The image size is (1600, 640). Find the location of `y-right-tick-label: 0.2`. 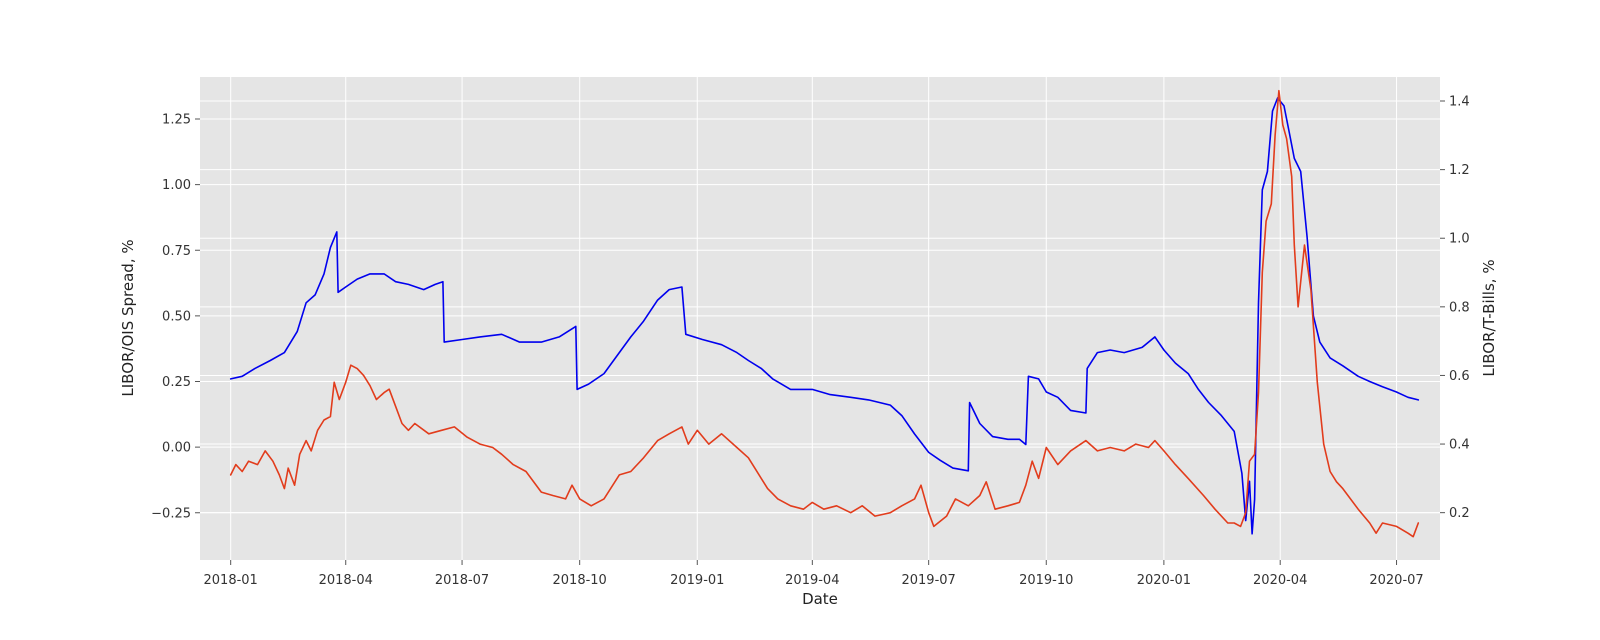

y-right-tick-label: 0.2 is located at coordinates (1459, 513).